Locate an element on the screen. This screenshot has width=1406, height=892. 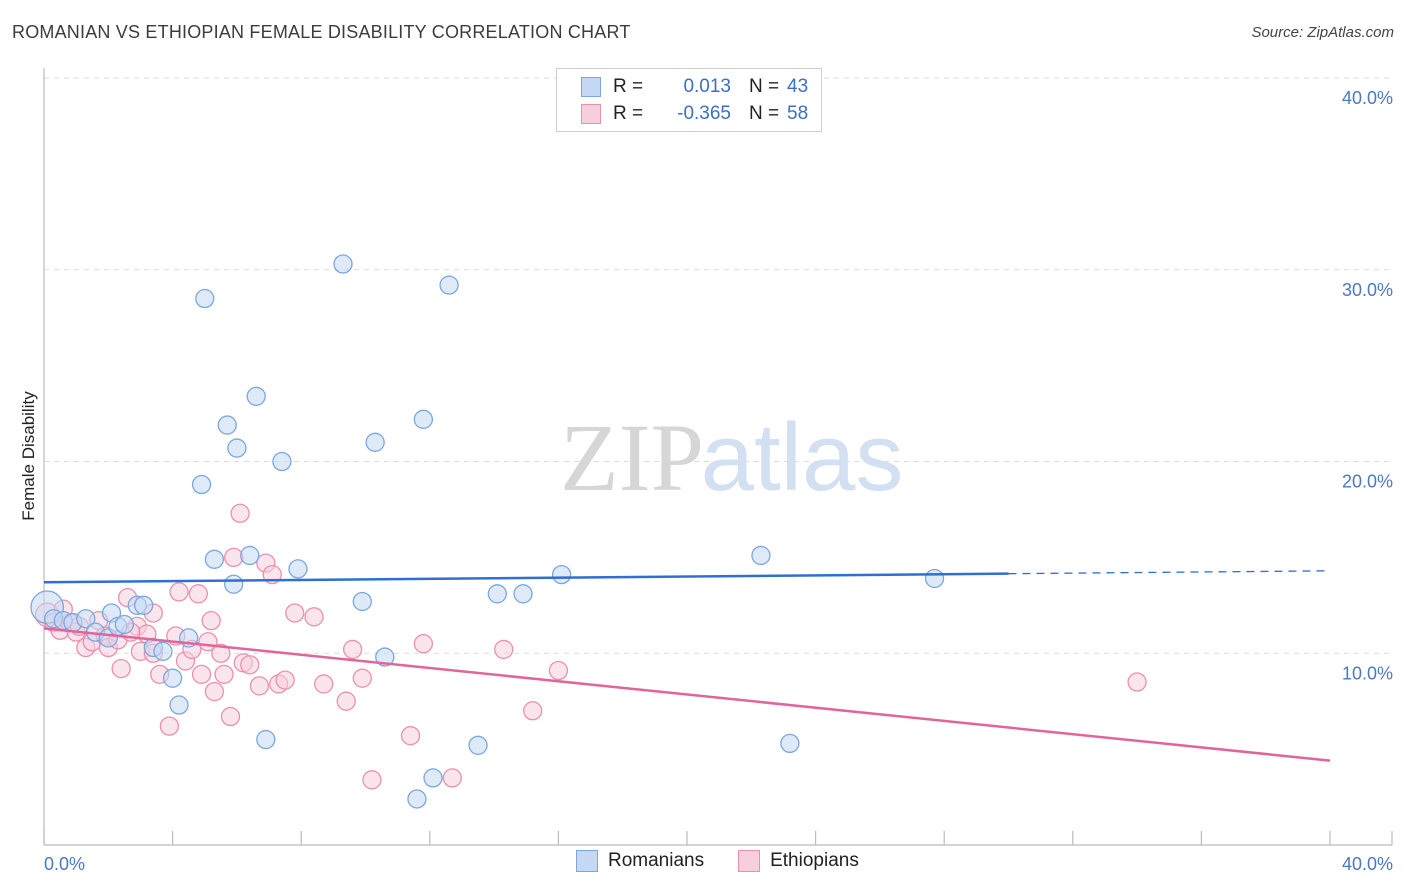
legend-row-ethiopians: R = -0.365 N = 58 is located at coordinates (694, 114).